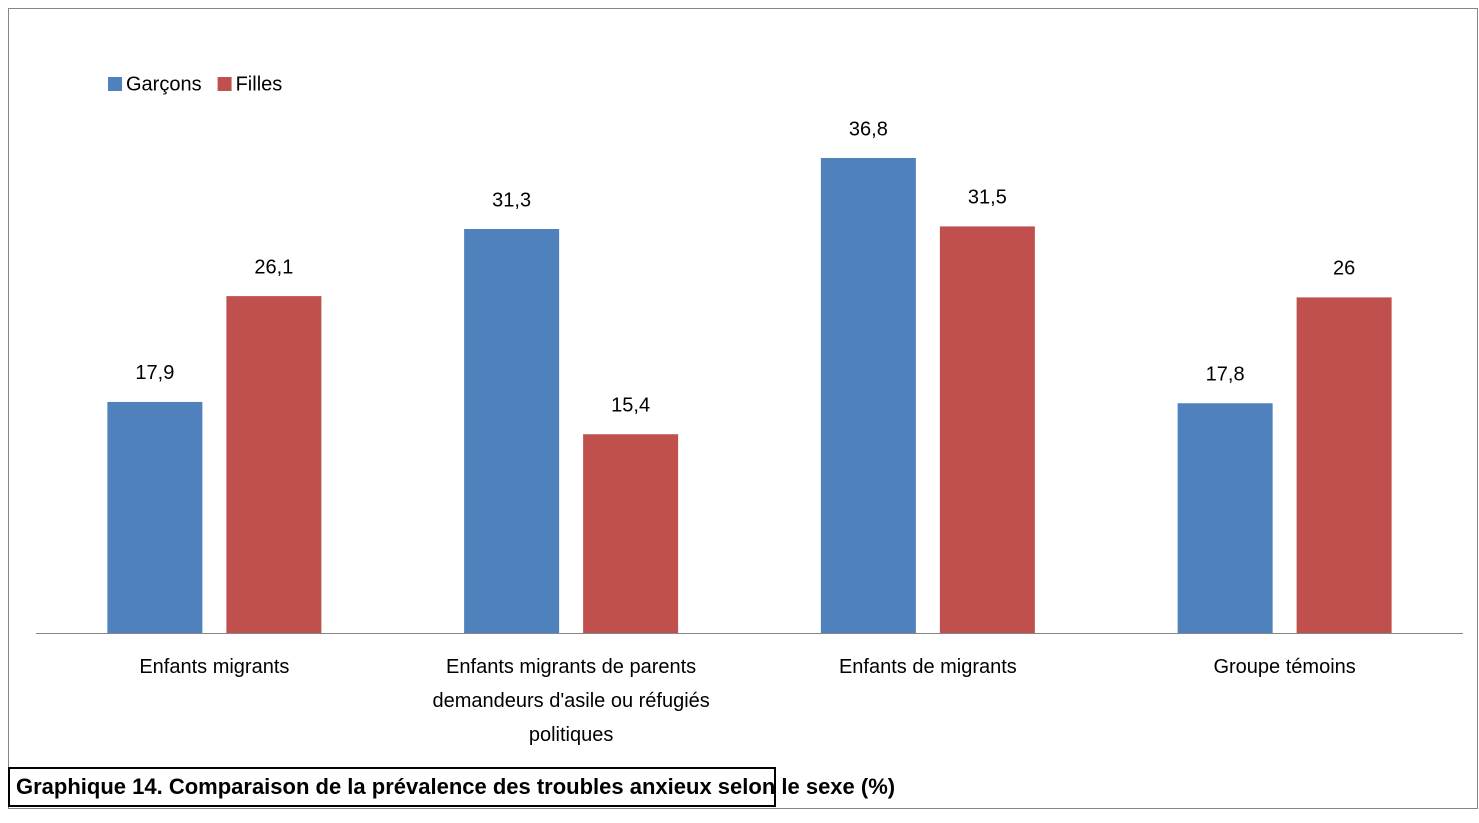 The height and width of the screenshot is (823, 1479). What do you see at coordinates (1344, 269) in the screenshot?
I see `data-label: 26` at bounding box center [1344, 269].